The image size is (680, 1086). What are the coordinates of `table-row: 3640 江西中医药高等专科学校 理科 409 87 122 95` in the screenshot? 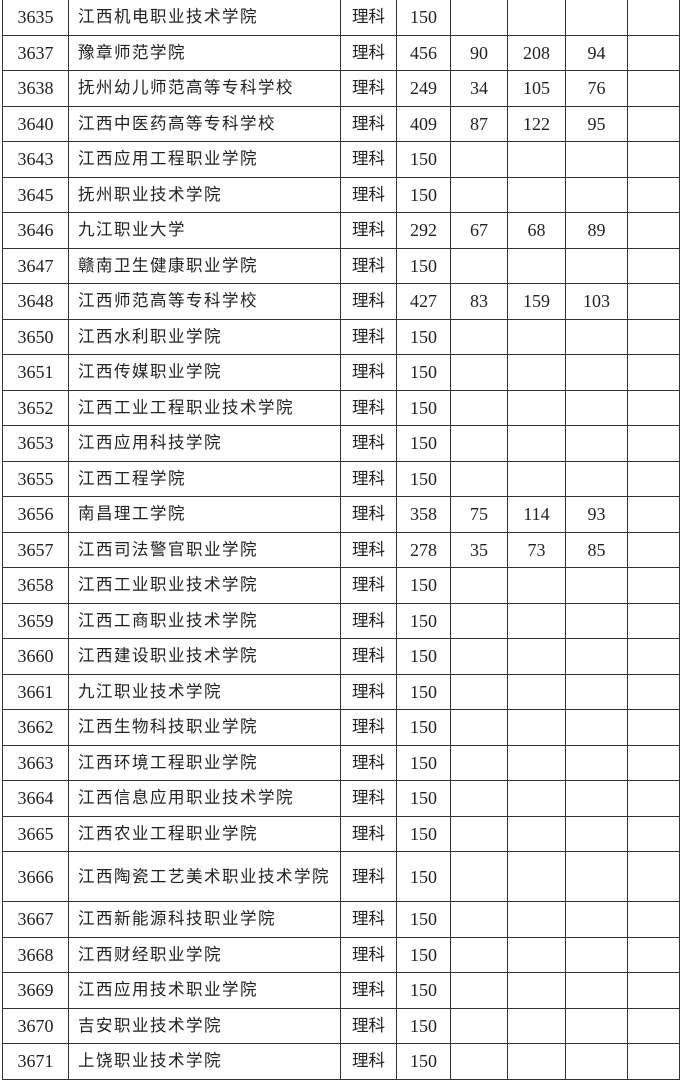 It's located at (341, 123).